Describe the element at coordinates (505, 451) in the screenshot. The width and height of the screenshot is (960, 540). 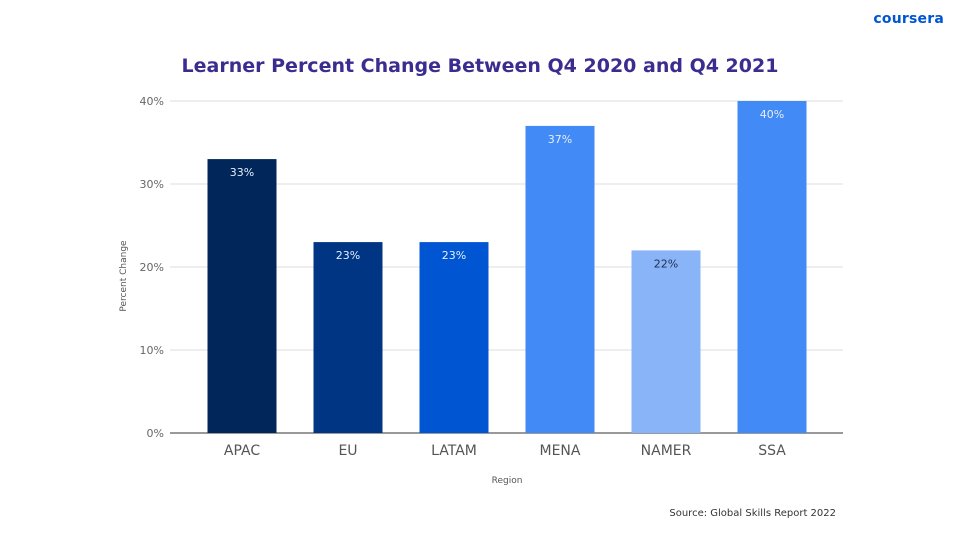
I see `x-tick-labels: APAC EU LATAM MENA NAMER SSA` at that location.